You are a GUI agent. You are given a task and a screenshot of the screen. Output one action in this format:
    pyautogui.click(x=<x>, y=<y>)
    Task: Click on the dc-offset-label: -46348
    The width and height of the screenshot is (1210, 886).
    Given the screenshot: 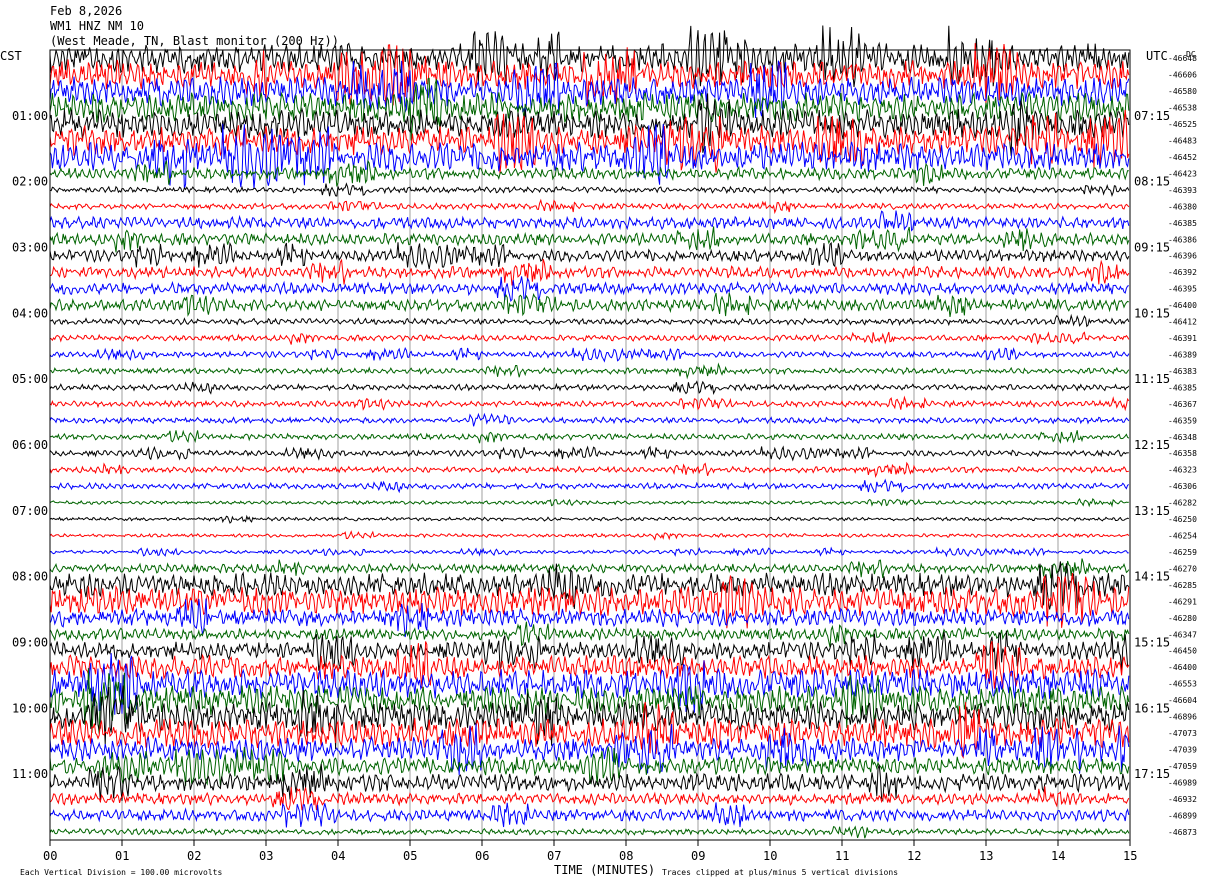 What is the action you would take?
    pyautogui.click(x=1182, y=437)
    